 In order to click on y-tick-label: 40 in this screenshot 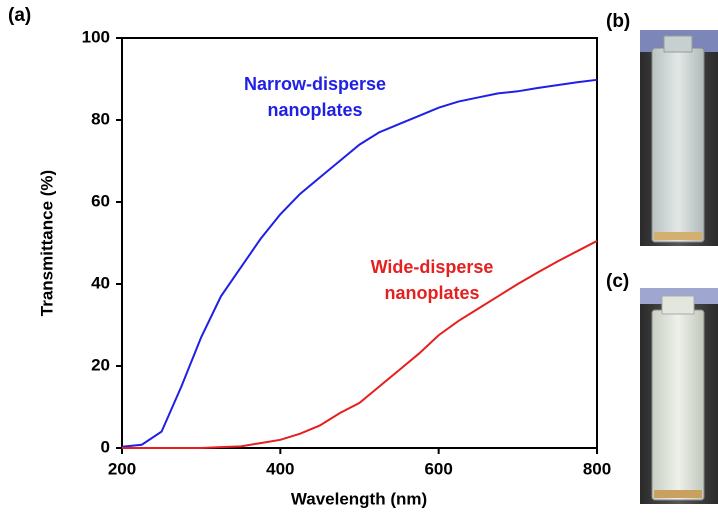, I will do `click(100, 282)`.